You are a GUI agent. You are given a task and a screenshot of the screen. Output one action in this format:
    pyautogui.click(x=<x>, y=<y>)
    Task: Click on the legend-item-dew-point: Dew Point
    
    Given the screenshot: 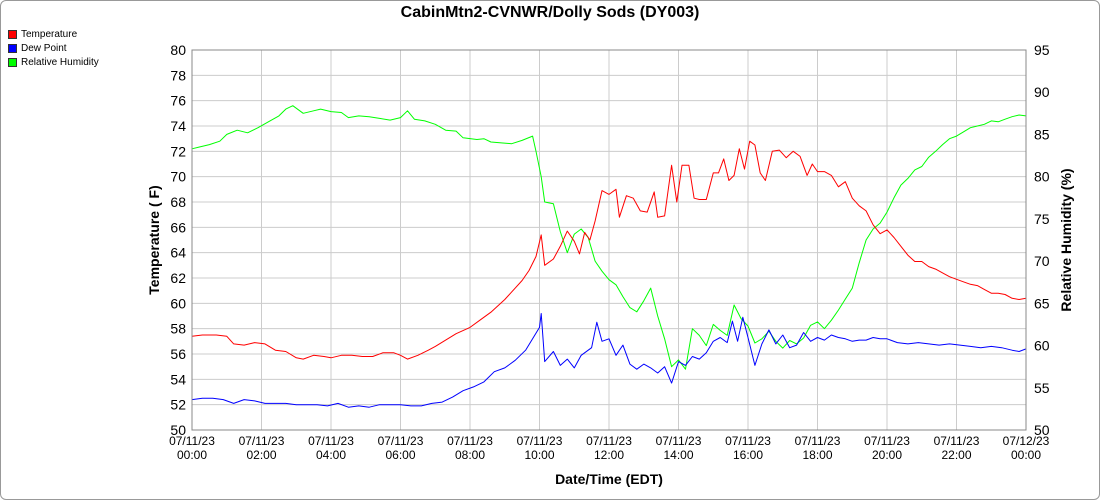 What is the action you would take?
    pyautogui.click(x=53, y=48)
    